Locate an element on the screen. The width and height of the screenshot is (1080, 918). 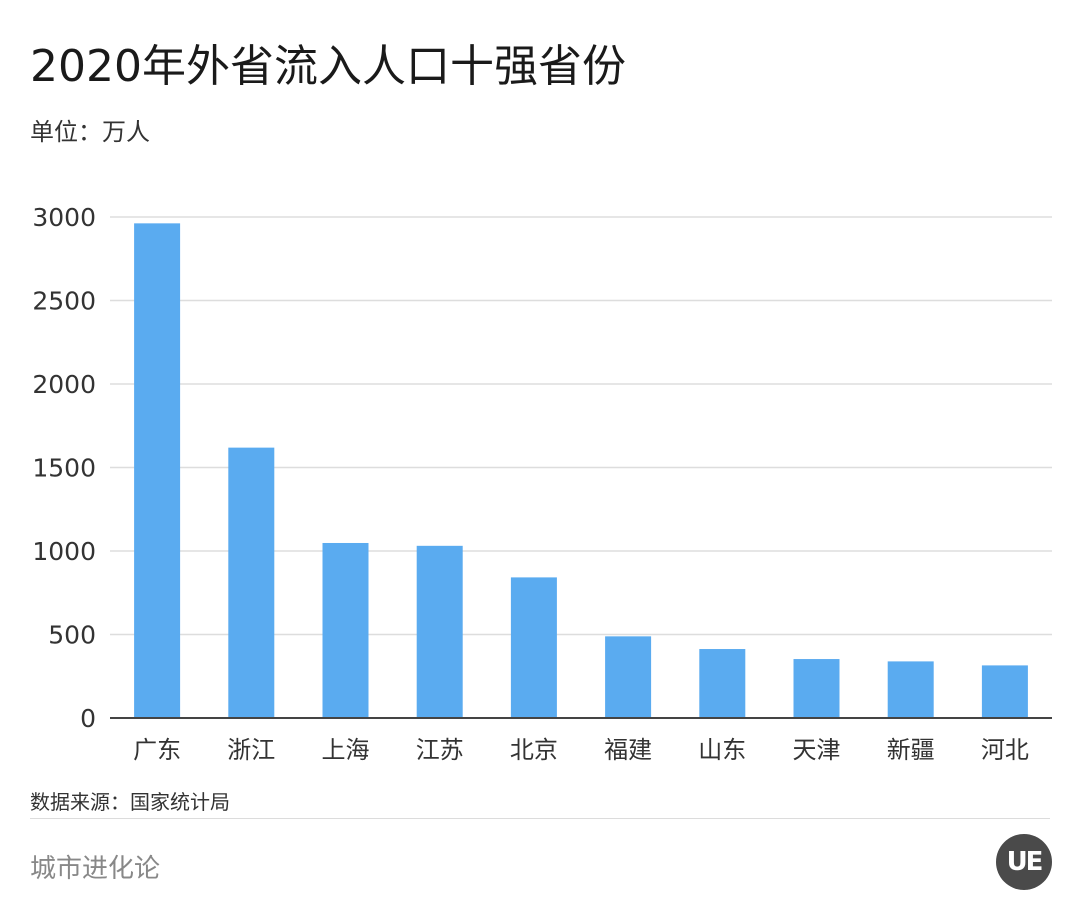
data-source: 数据来源：国家统计局 is located at coordinates (130, 802).